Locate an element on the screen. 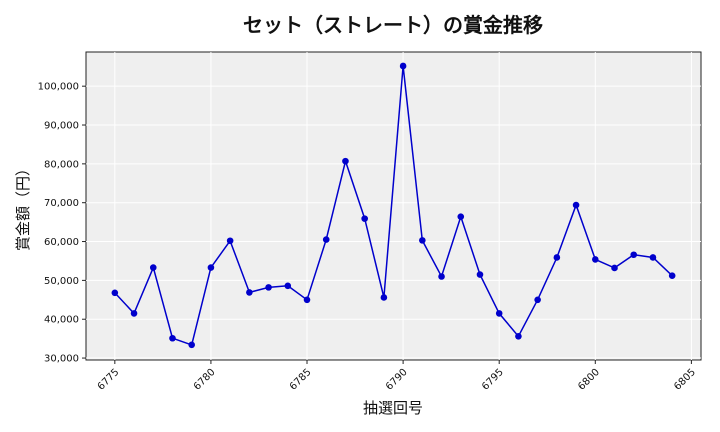 This screenshot has width=720, height=432. y-tick-label: 90,000 is located at coordinates (61, 126).